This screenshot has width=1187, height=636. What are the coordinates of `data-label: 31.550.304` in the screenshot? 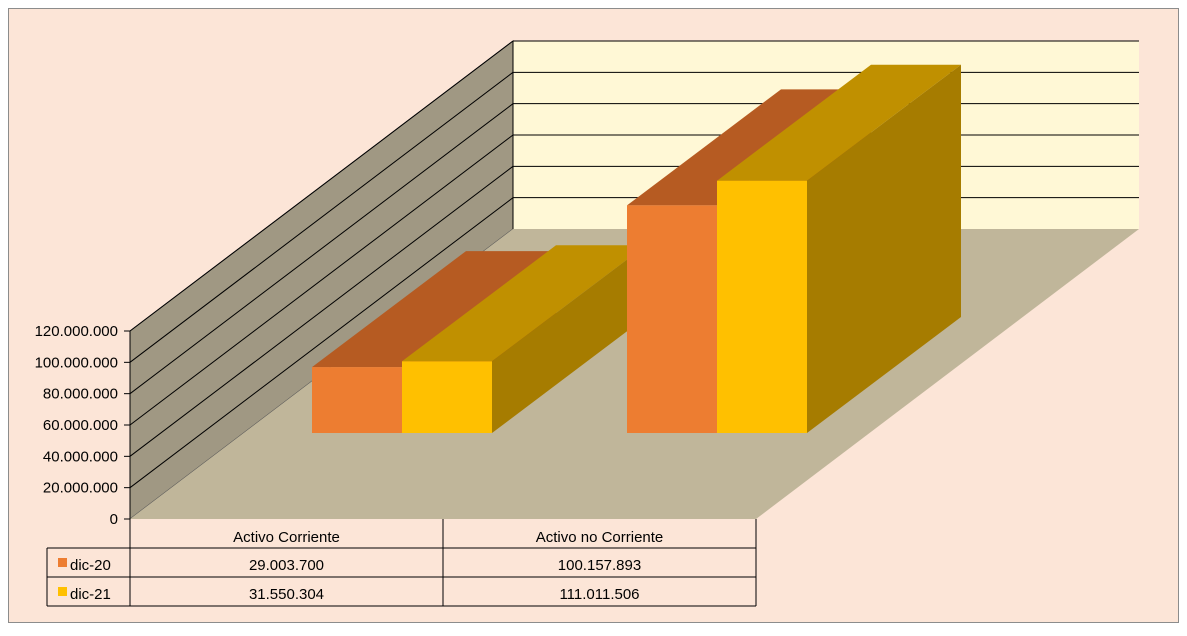 It's located at (286, 594).